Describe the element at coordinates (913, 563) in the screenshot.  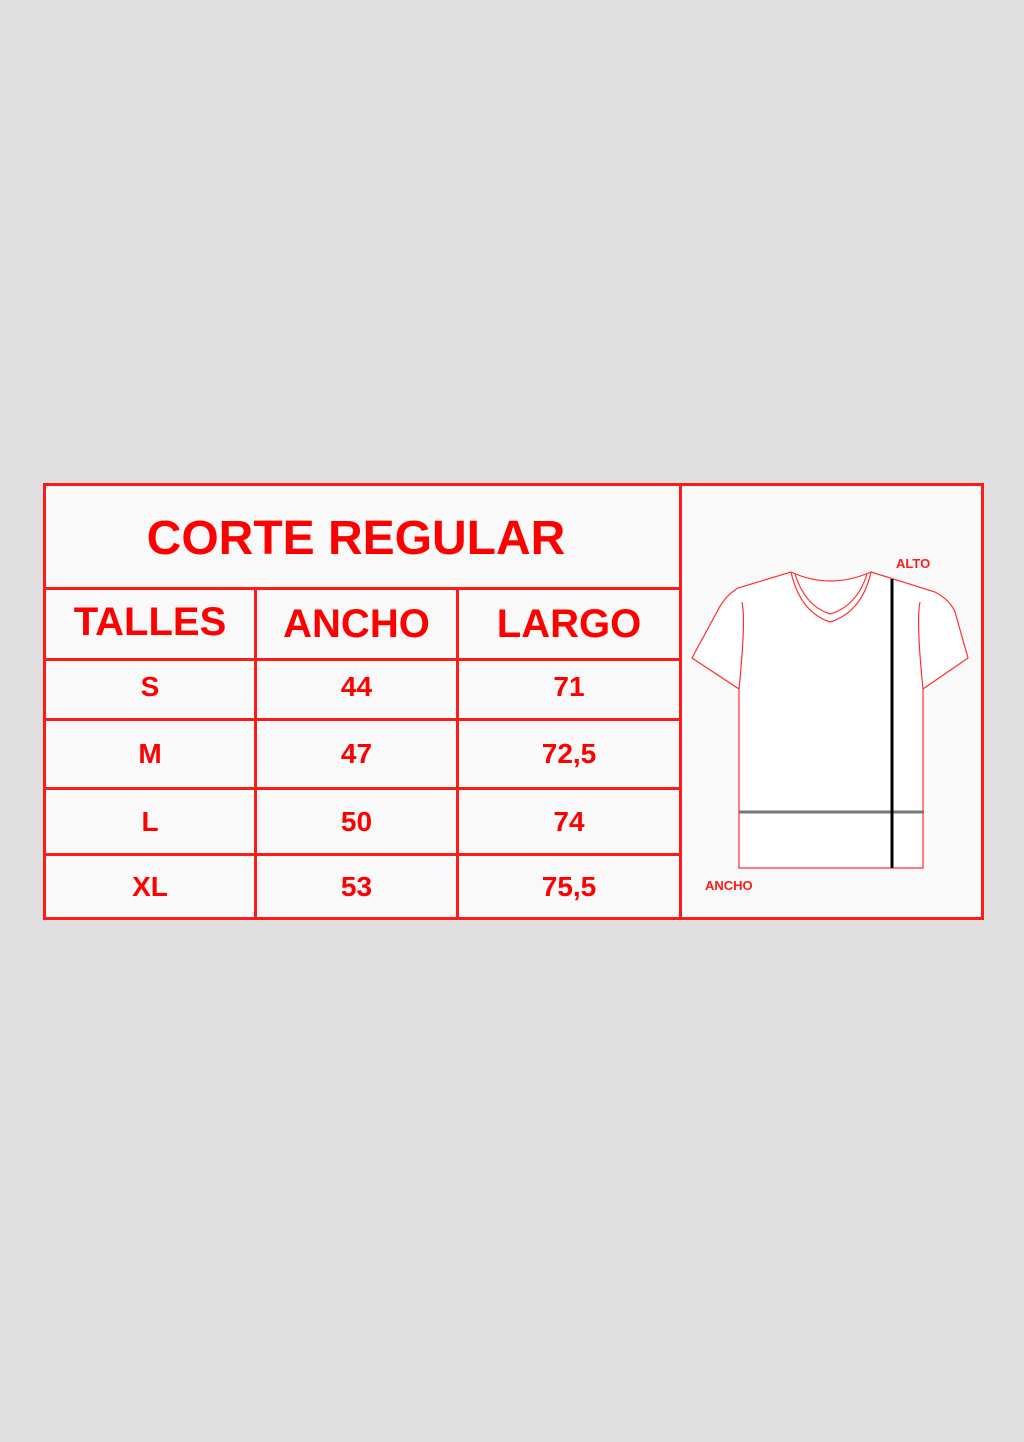
I see `alto-label: ALTO` at that location.